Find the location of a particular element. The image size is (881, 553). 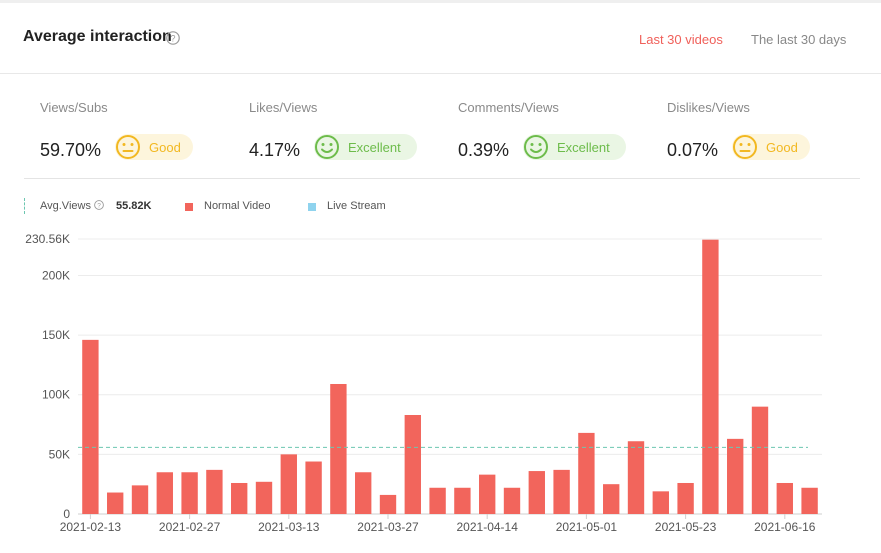

metric-value: 0.07% is located at coordinates (693, 150).